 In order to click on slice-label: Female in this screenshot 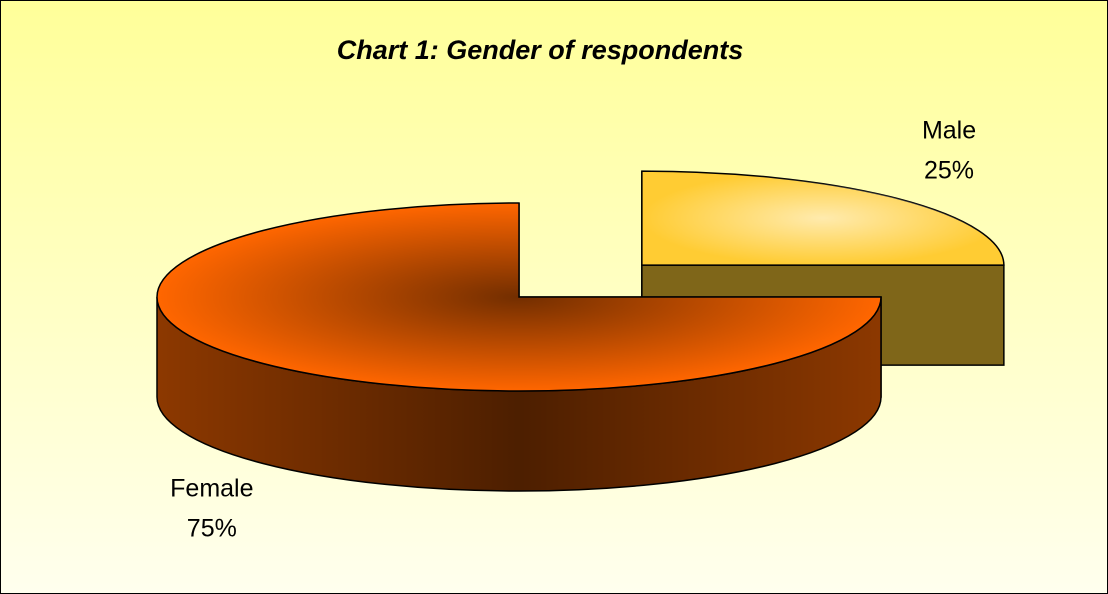, I will do `click(211, 489)`.